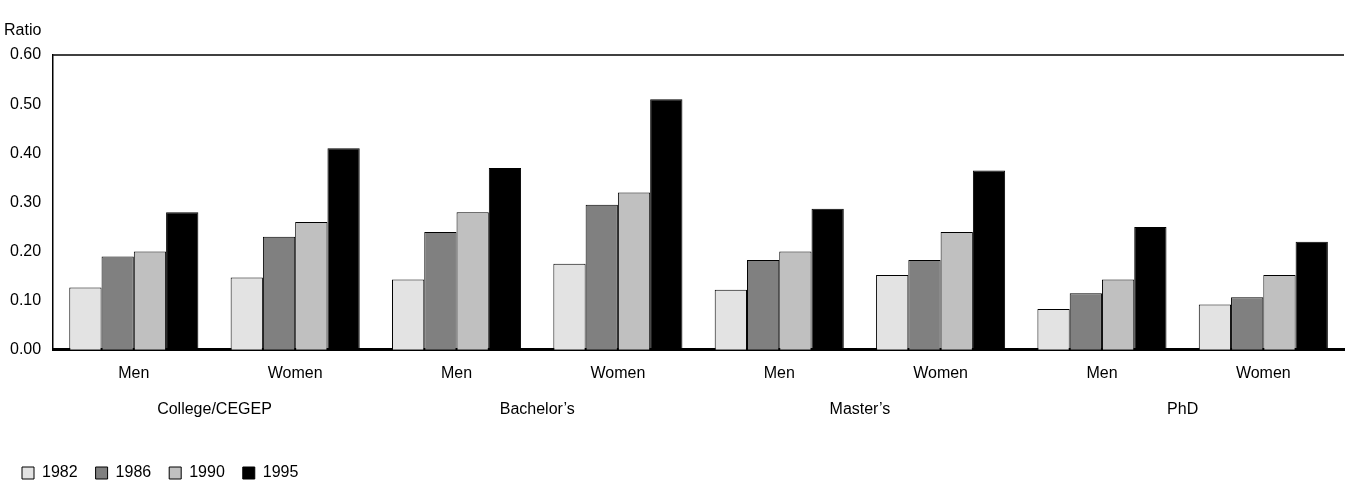 The image size is (1346, 495). Describe the element at coordinates (1183, 409) in the screenshot. I see `text: PhD` at that location.